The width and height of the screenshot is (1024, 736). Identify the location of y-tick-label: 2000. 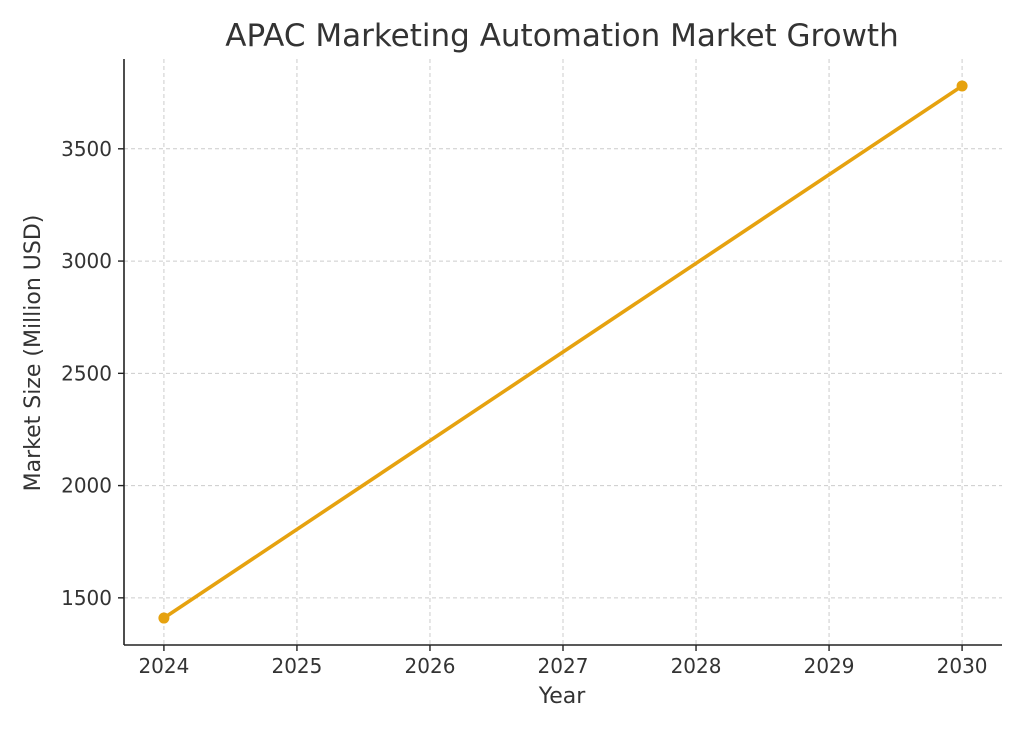
(86, 486).